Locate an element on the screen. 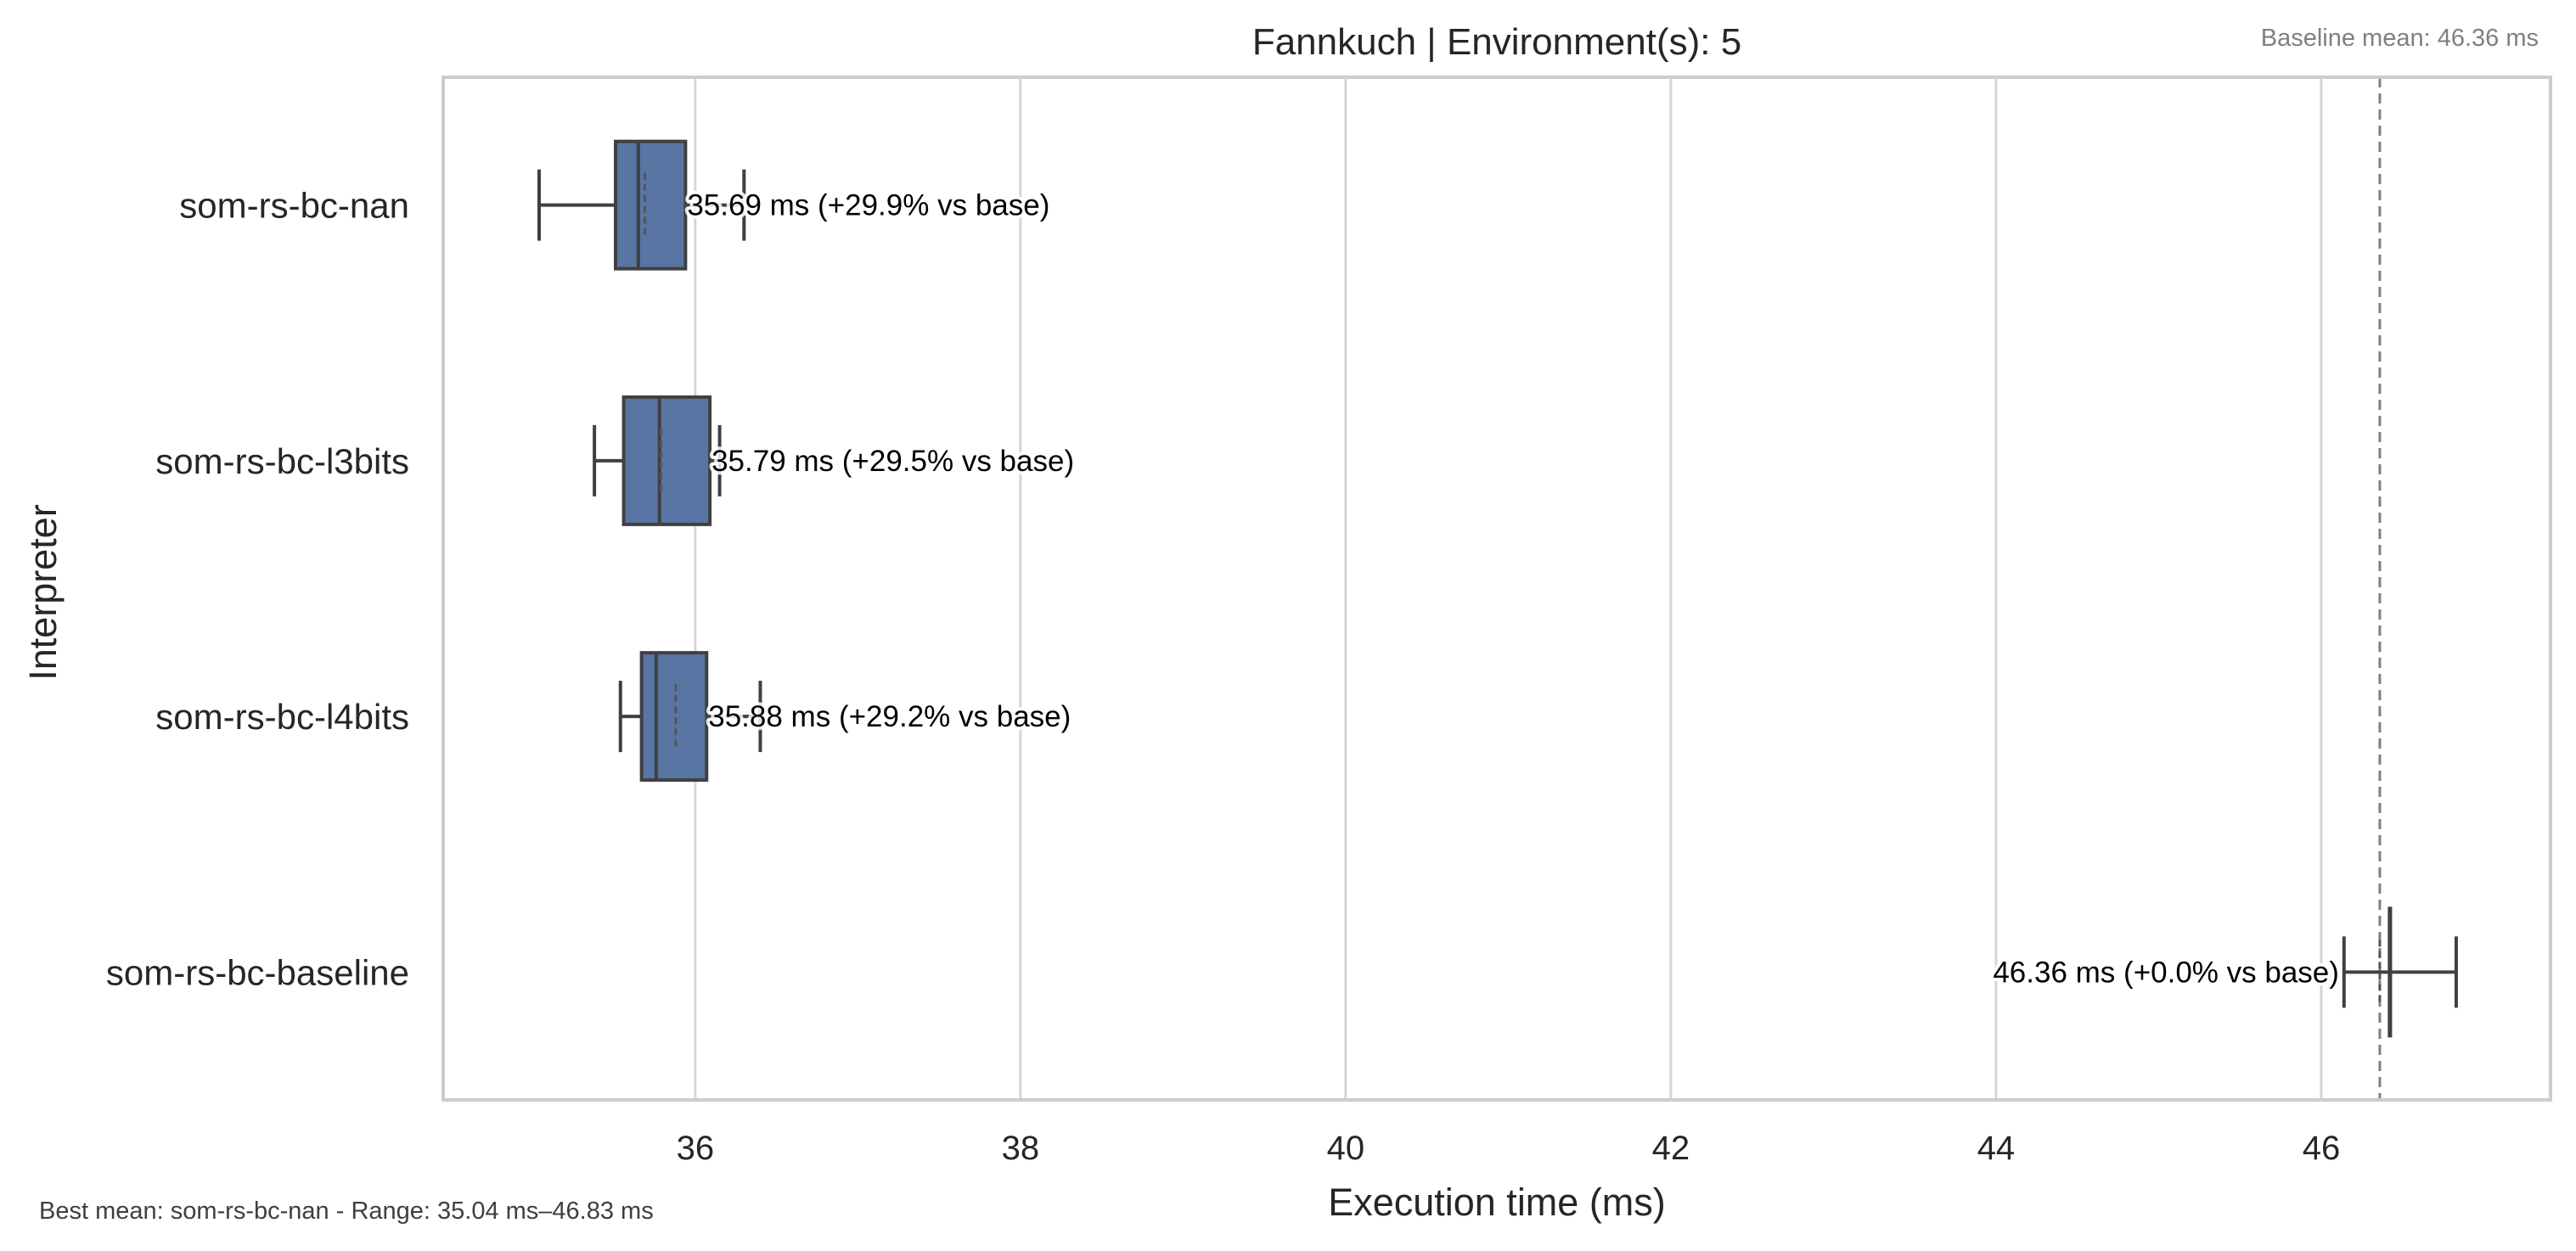 The image size is (2576, 1251). mean-label: 35.88 ms (+29.2% vs base) is located at coordinates (889, 716).